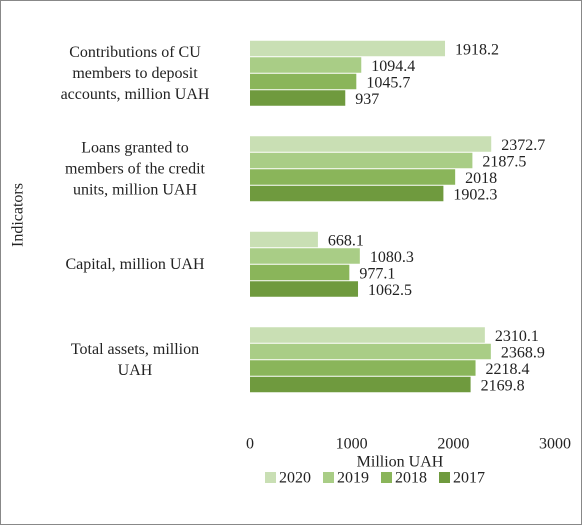 The image size is (582, 525). I want to click on value-label: 2372.7, so click(523, 145).